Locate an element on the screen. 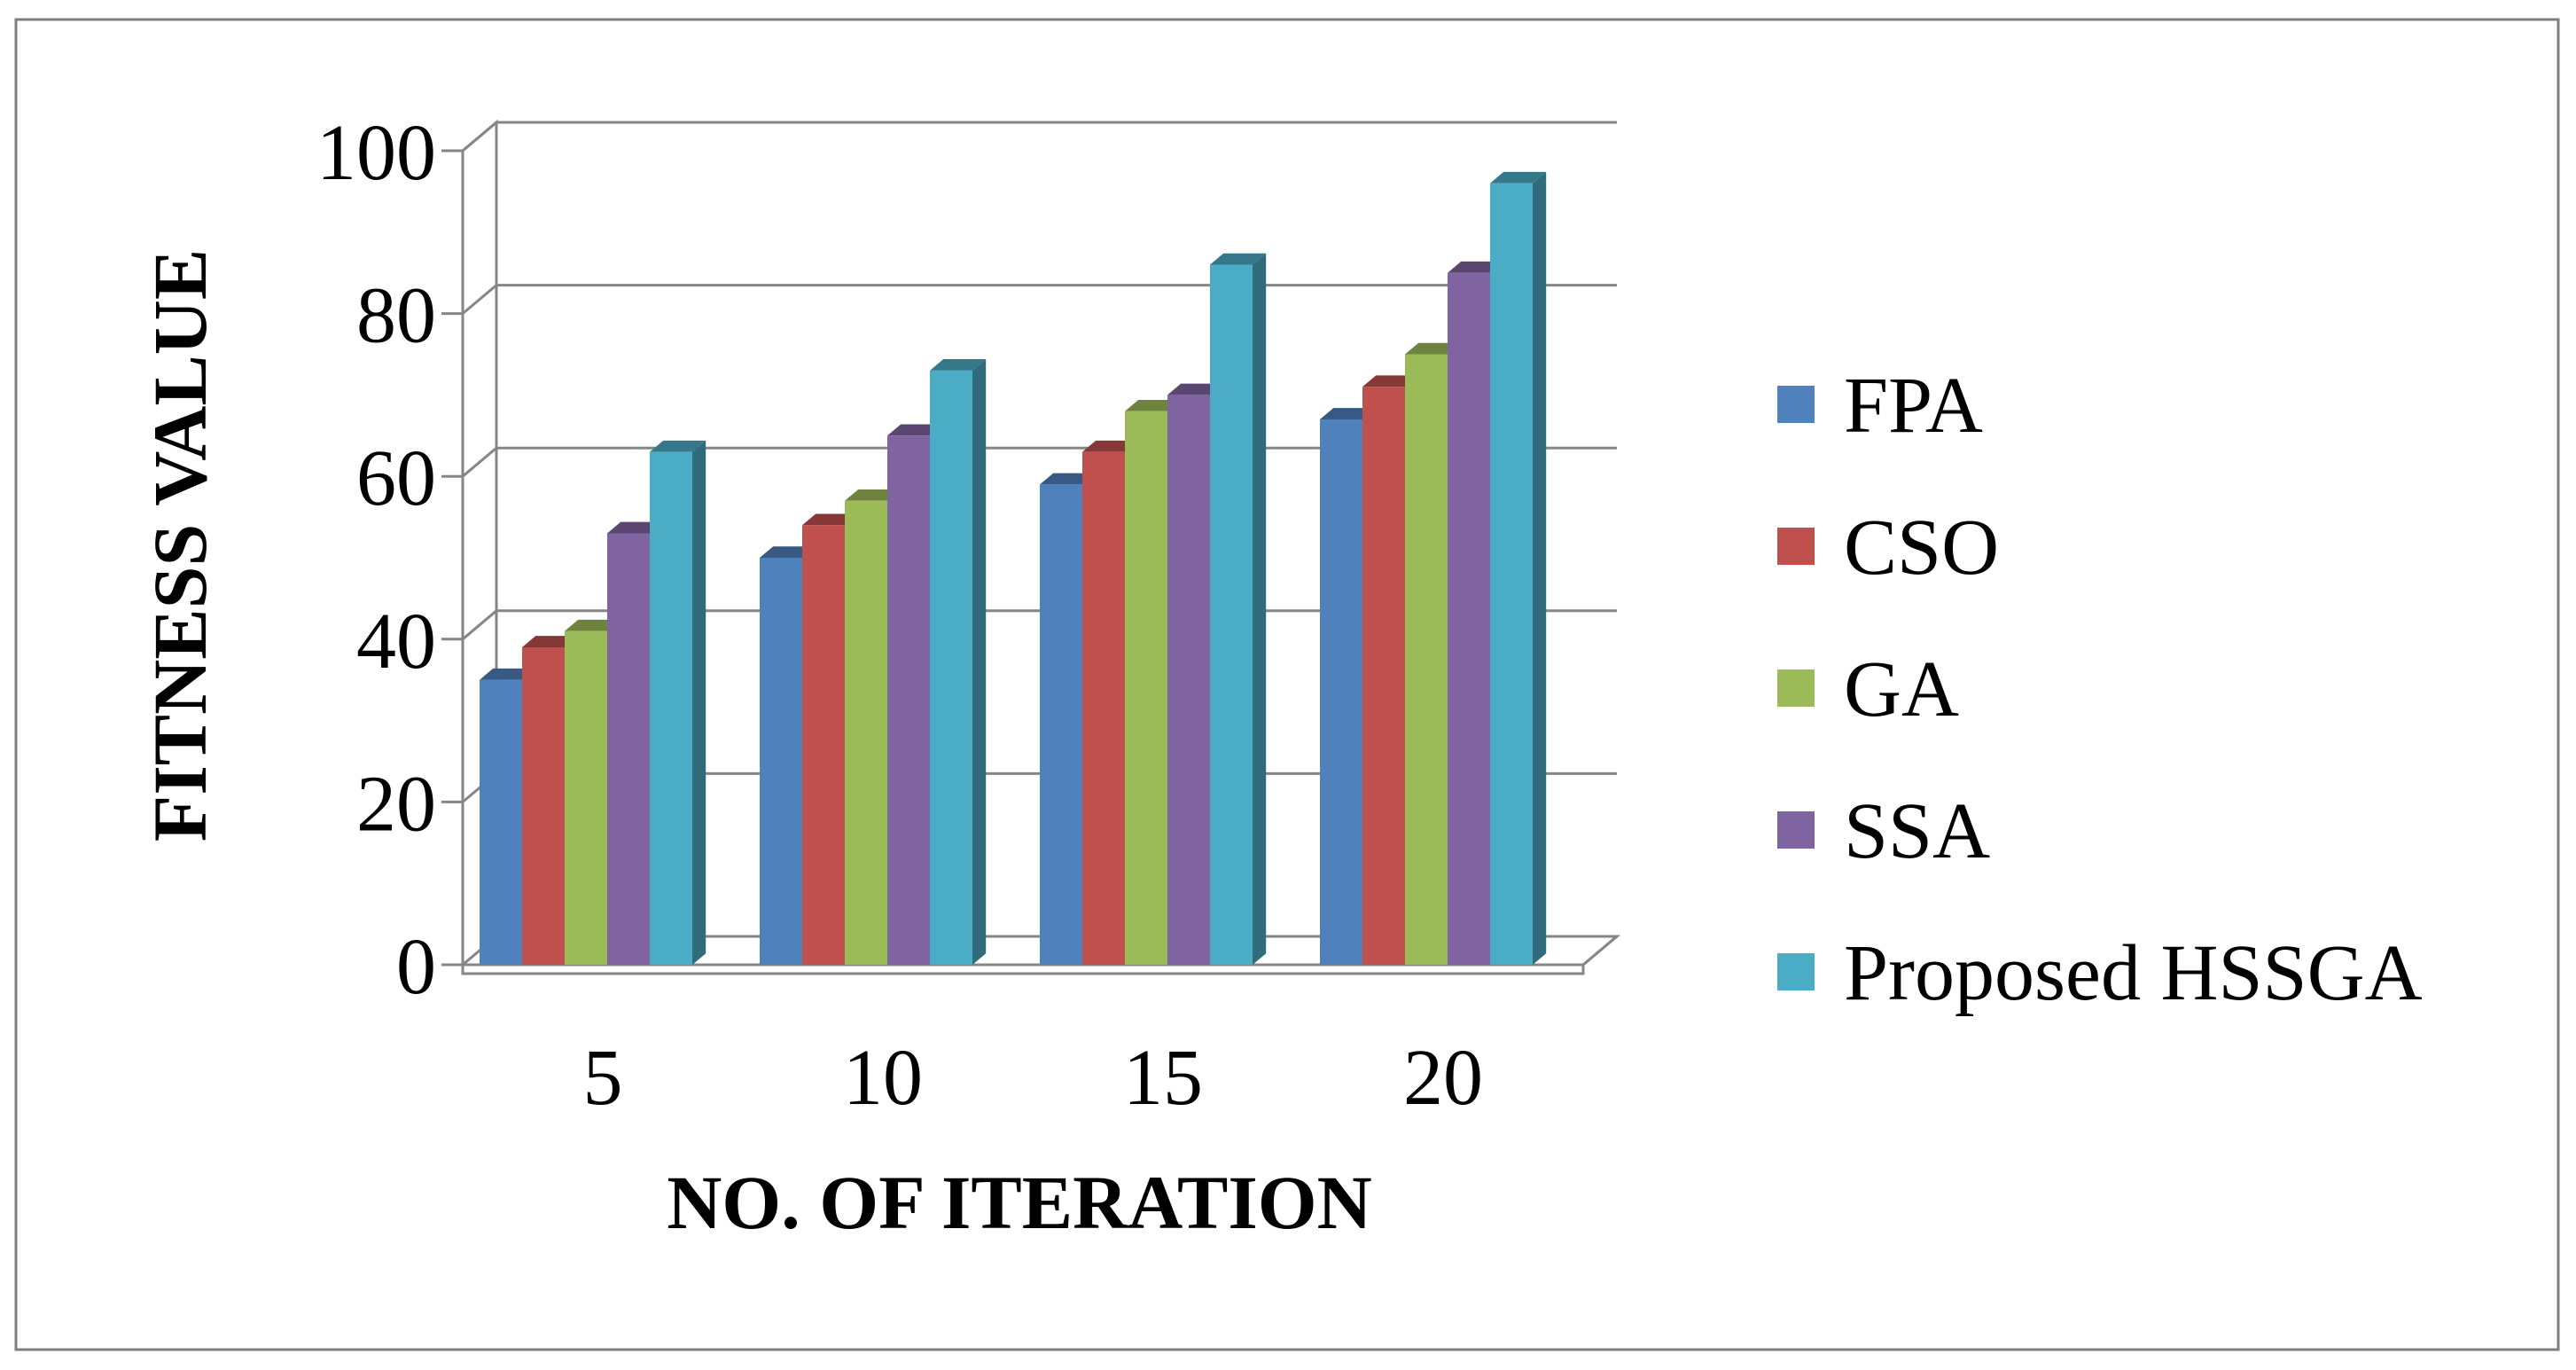 This screenshot has width=2576, height=1370. x-axis-title: NO. OF ITERATION is located at coordinates (1019, 1202).